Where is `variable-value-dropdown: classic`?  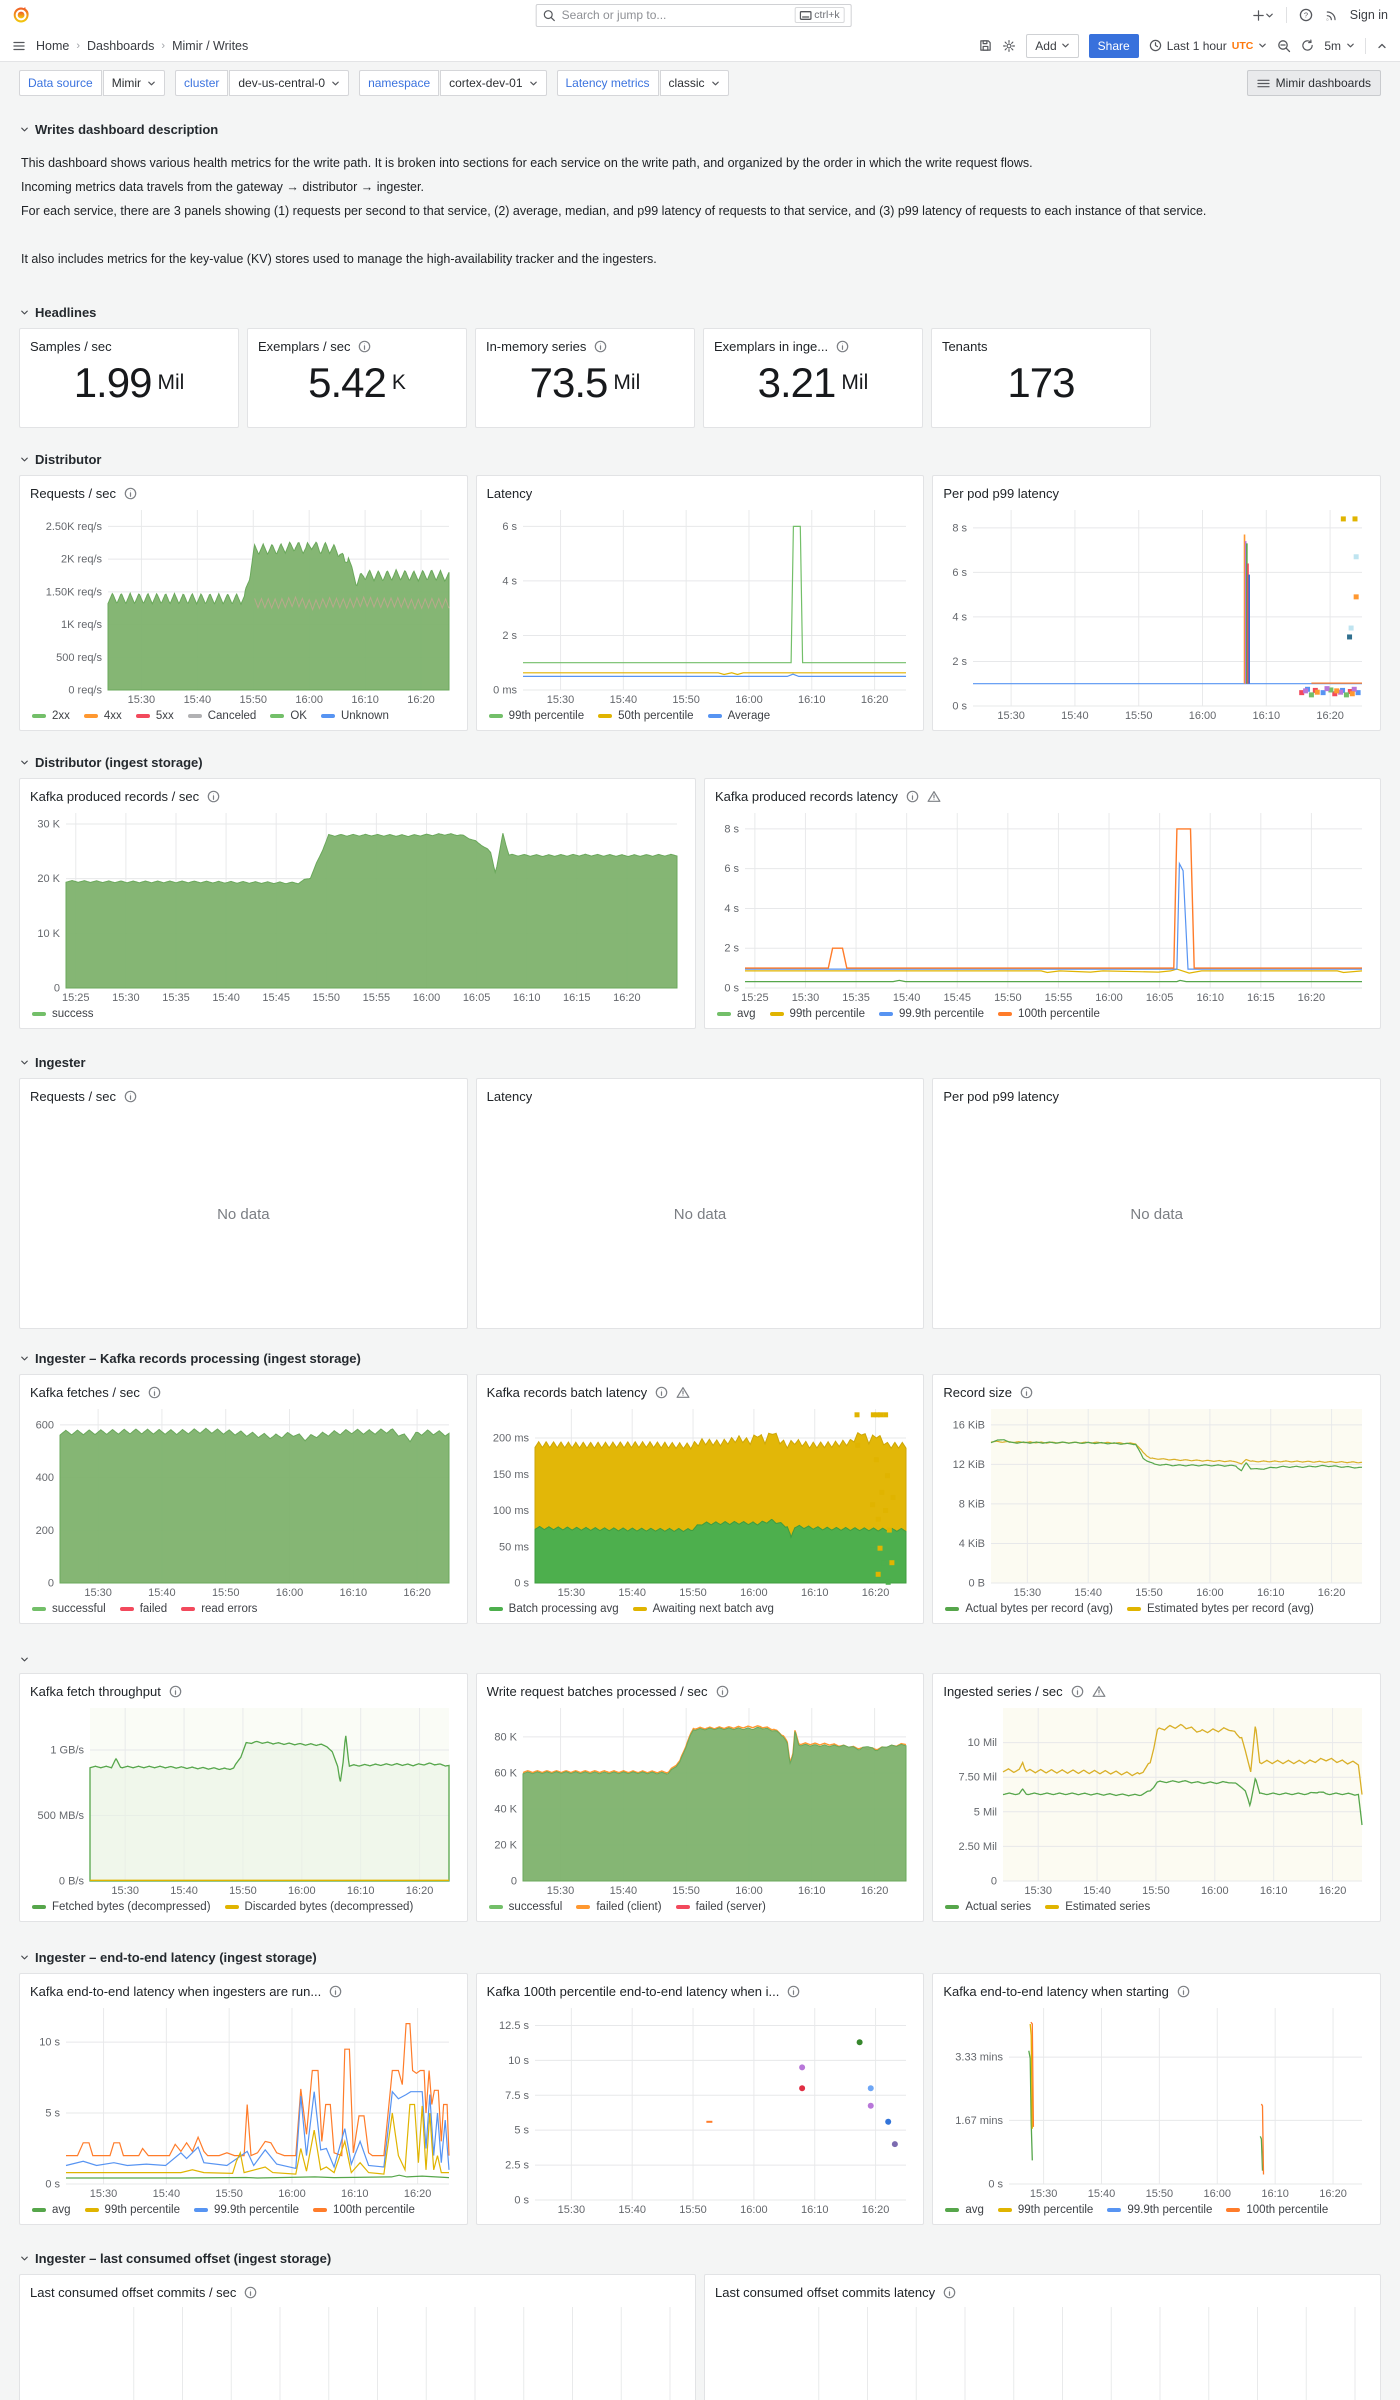 variable-value-dropdown: classic is located at coordinates (694, 83).